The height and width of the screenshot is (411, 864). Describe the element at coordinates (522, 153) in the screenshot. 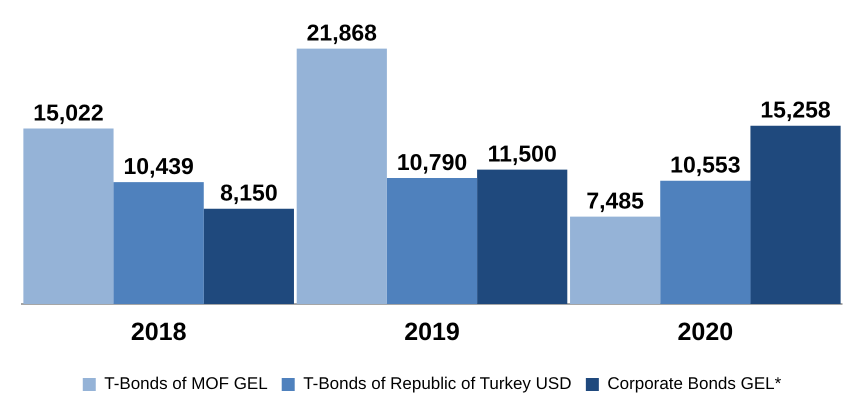

I see `data-label: 11,500` at that location.